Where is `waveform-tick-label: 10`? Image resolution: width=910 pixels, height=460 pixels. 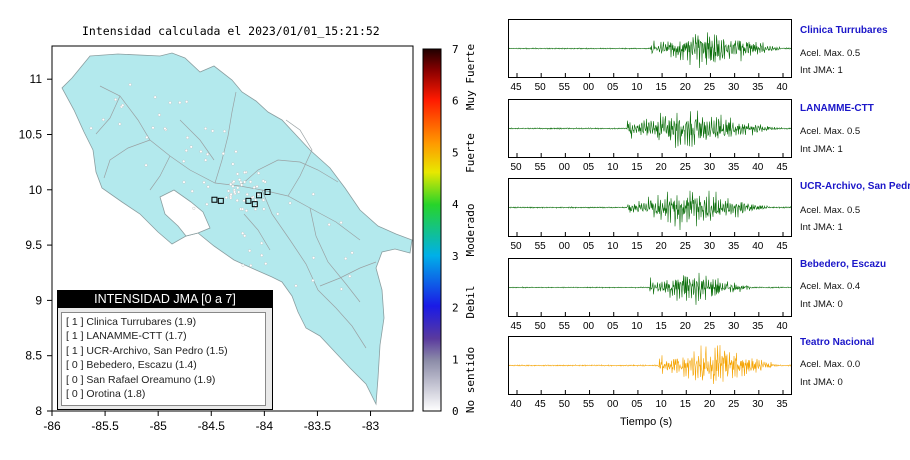
waveform-tick-label: 10 is located at coordinates (637, 326).